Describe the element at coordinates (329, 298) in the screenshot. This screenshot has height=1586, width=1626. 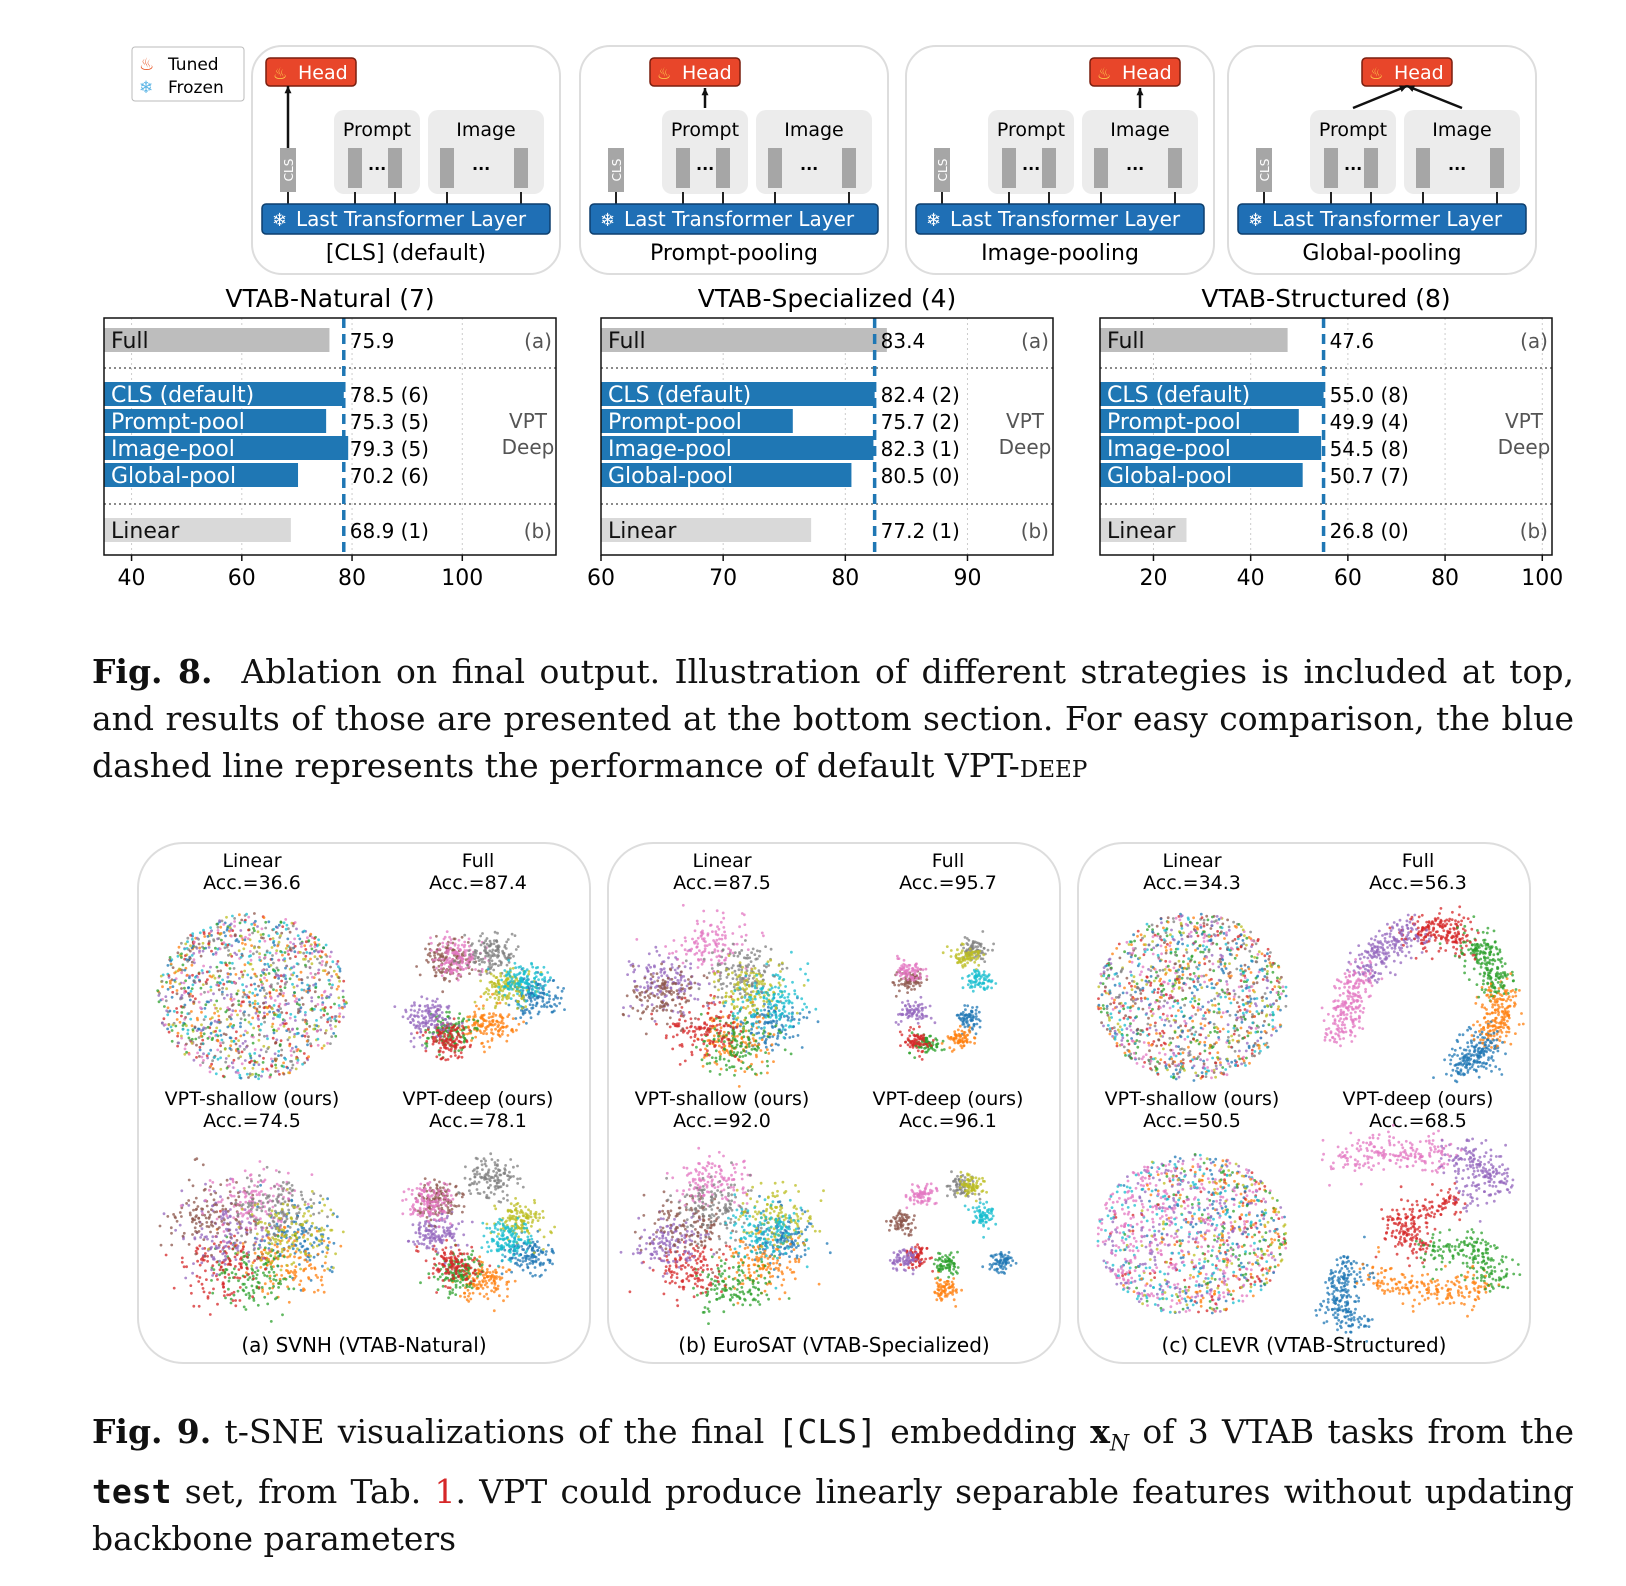
I see `chart-title: VTAB-Natural (7)` at that location.